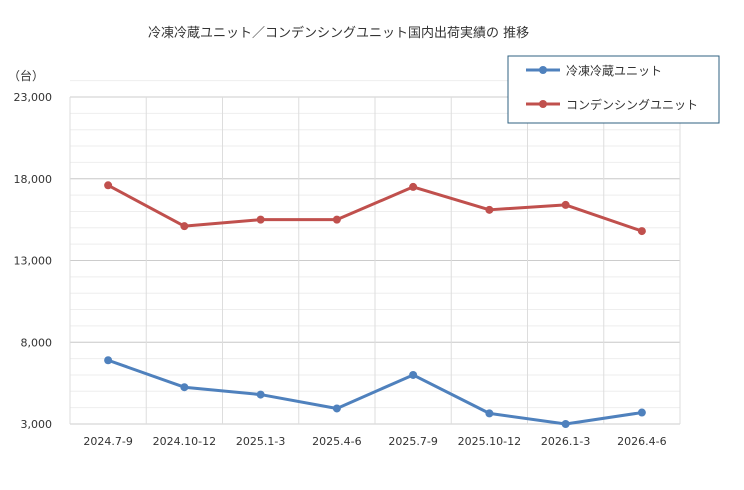 Image resolution: width=744 pixels, height=490 pixels. I want to click on y-tick-label: 8,000, so click(37, 342).